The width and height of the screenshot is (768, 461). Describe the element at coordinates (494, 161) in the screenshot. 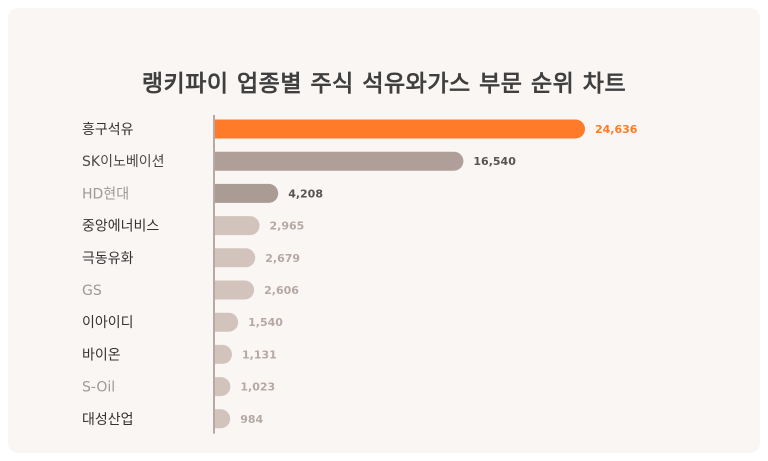

I see `value-label: 16,540` at that location.